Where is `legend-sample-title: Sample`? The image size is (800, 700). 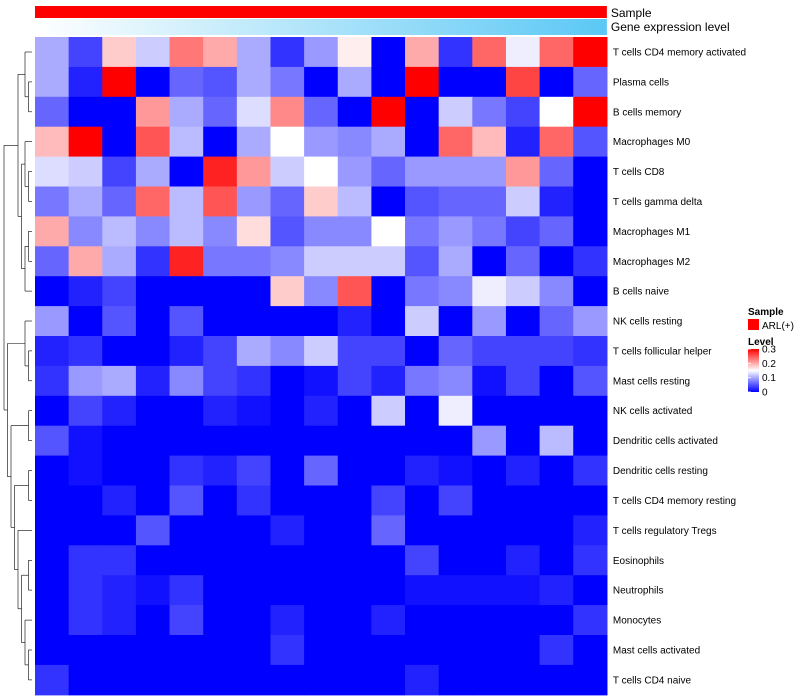
legend-sample-title: Sample is located at coordinates (766, 312).